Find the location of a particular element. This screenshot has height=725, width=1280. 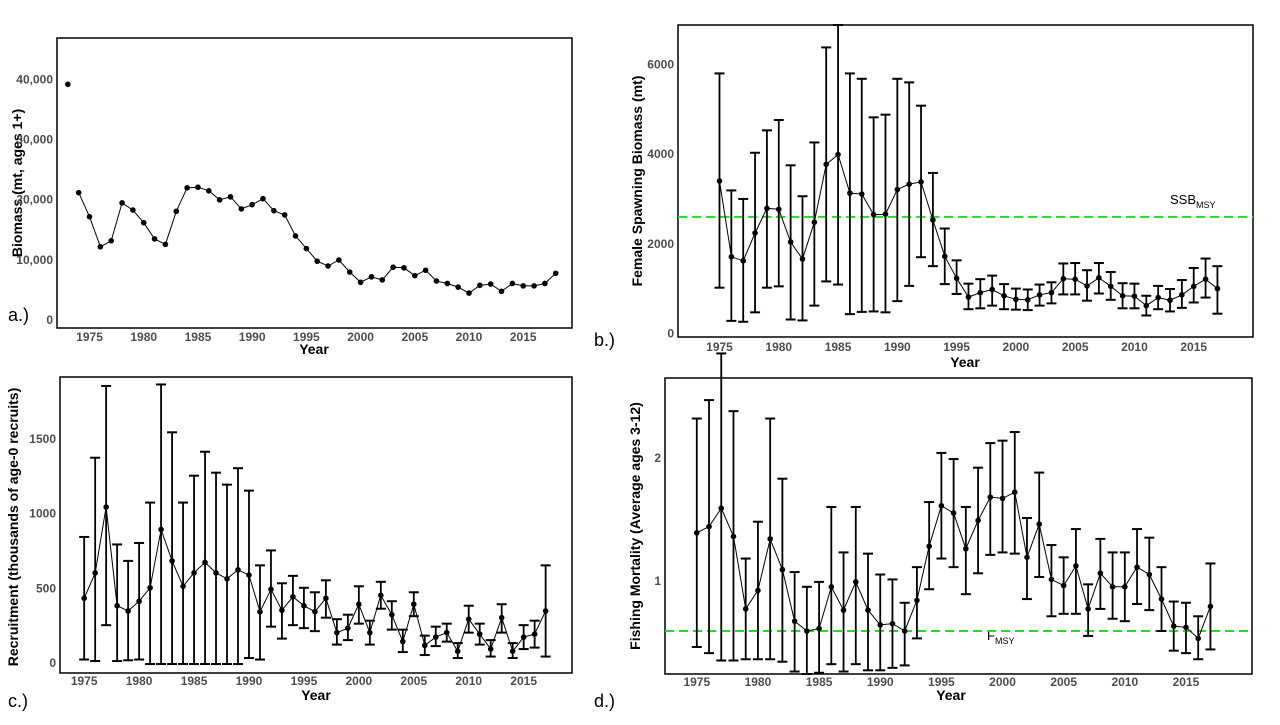

panel-c-x-tick-label: 1995 is located at coordinates (304, 681).